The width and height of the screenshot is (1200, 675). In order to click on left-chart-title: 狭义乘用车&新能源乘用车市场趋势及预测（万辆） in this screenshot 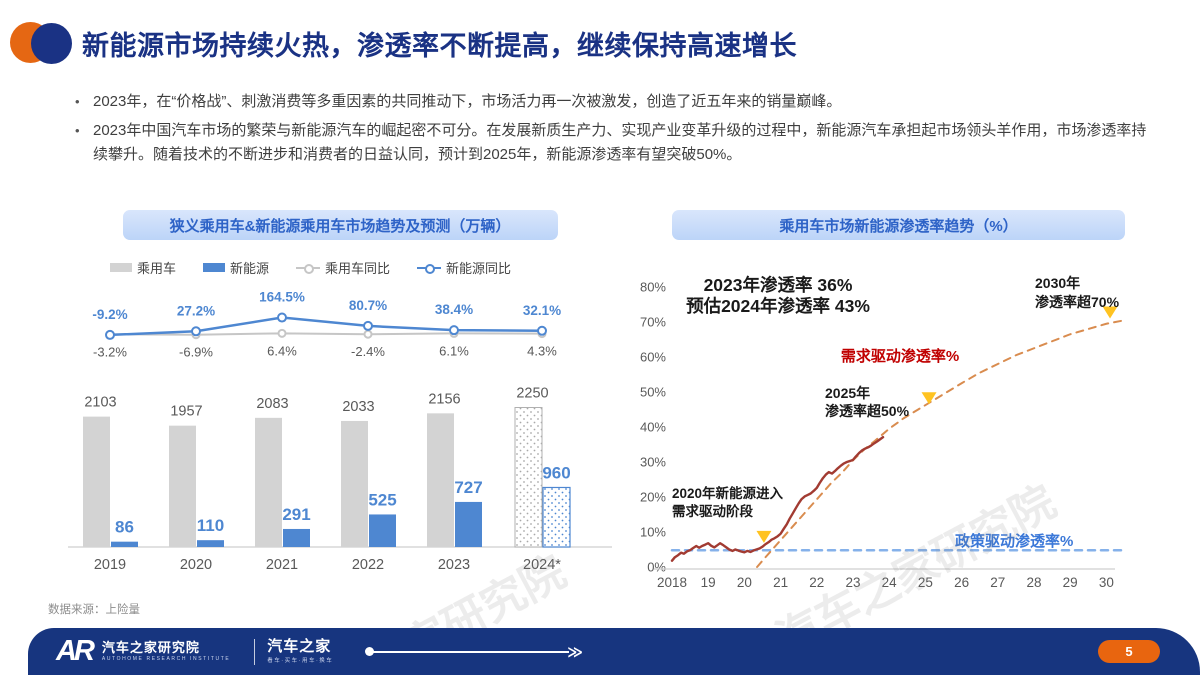, I will do `click(340, 225)`.